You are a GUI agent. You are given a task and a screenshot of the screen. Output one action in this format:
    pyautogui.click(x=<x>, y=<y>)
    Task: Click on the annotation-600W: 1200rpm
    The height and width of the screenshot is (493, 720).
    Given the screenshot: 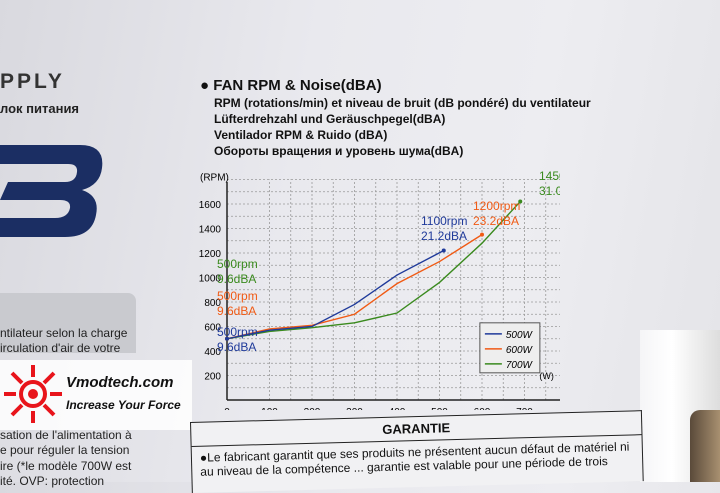 What is the action you would take?
    pyautogui.click(x=496, y=206)
    